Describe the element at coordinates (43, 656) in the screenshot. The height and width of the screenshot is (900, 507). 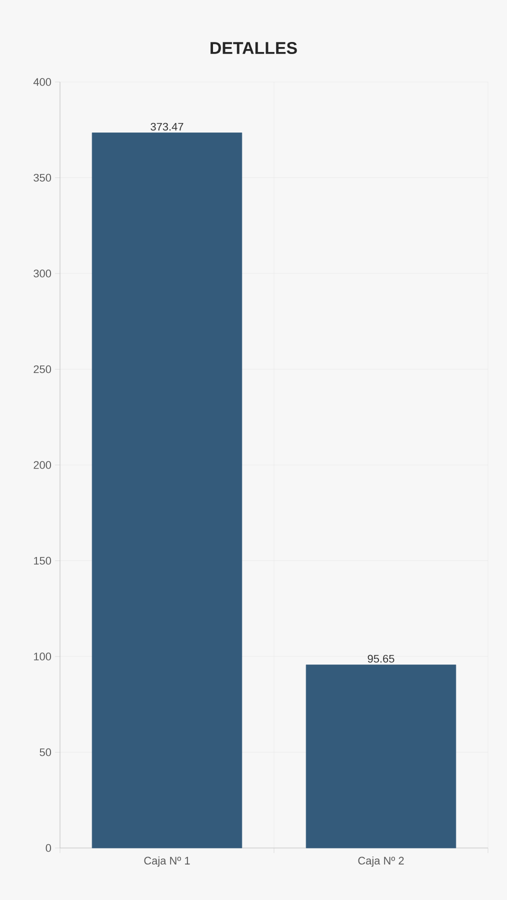
I see `y-tick-label: 100` at that location.